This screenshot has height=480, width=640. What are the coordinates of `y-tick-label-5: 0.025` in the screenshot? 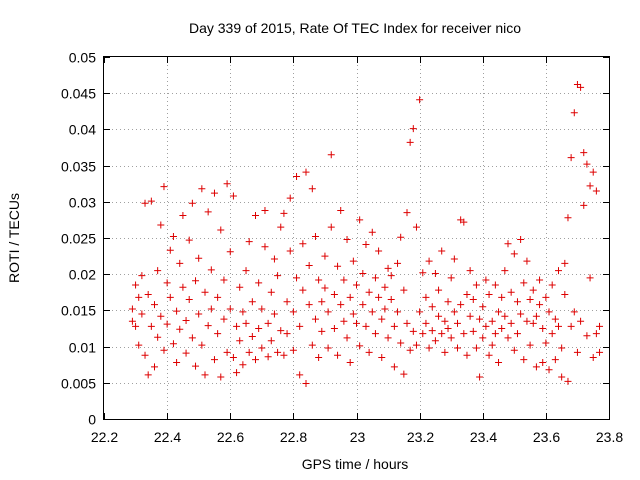 It's located at (78, 239).